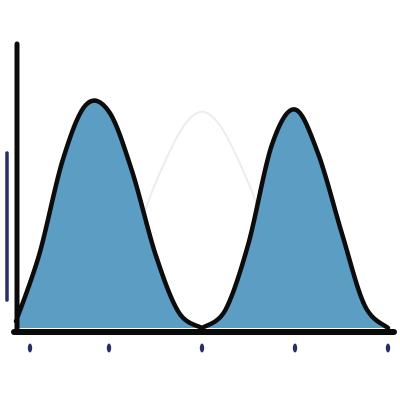 The height and width of the screenshot is (400, 400). Describe the element at coordinates (209, 348) in the screenshot. I see `x-tick-layer` at that location.